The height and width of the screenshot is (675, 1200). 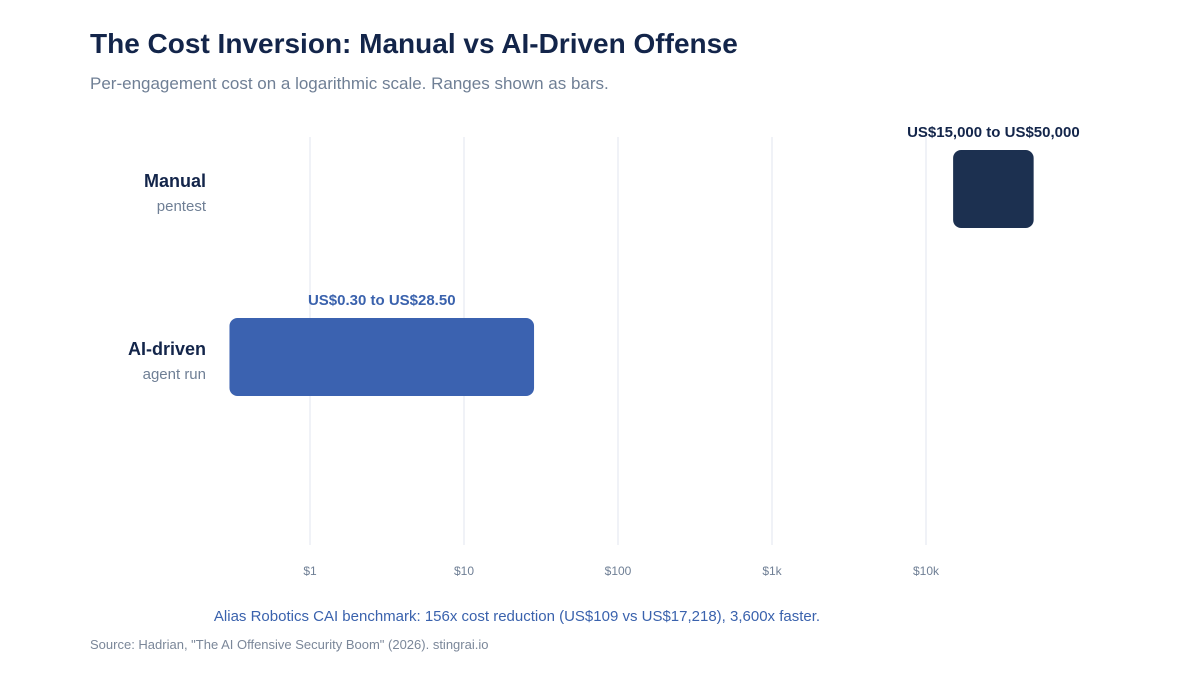 I want to click on category-label: AI-driven, so click(x=167, y=349).